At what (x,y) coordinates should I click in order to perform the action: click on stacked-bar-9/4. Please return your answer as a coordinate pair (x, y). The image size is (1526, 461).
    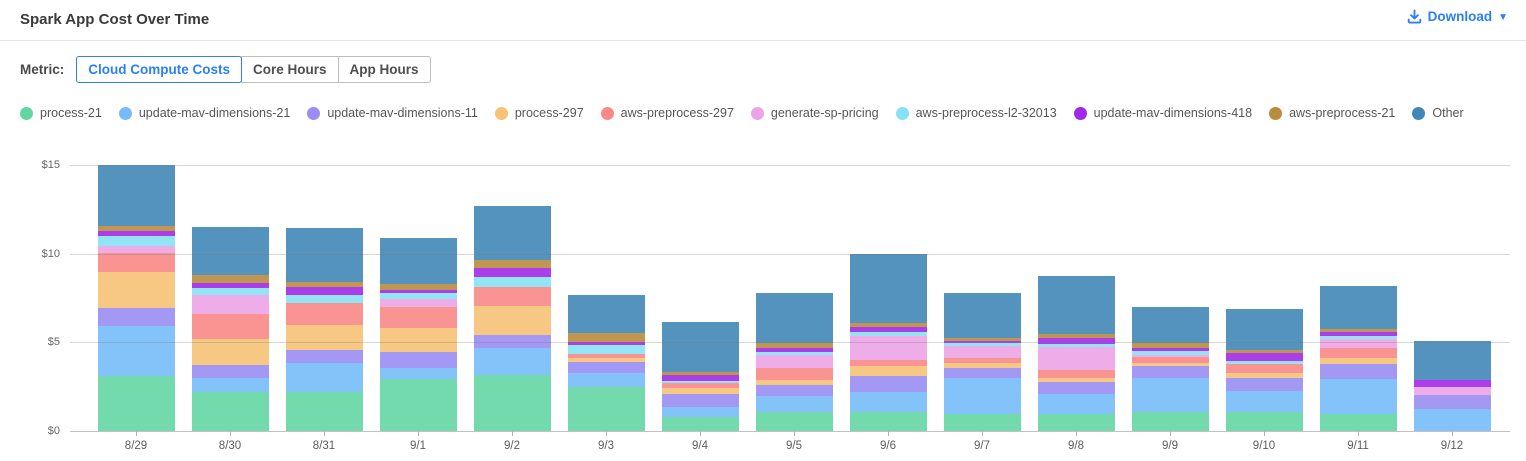
    Looking at the image, I should click on (700, 376).